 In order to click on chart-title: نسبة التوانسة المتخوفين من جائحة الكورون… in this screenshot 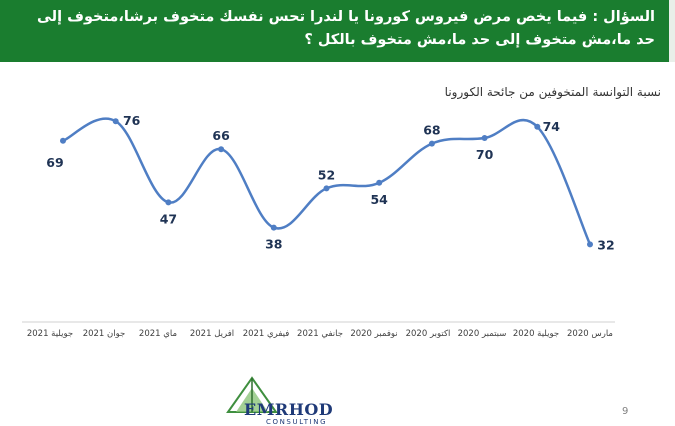, I will do `click(552, 92)`.